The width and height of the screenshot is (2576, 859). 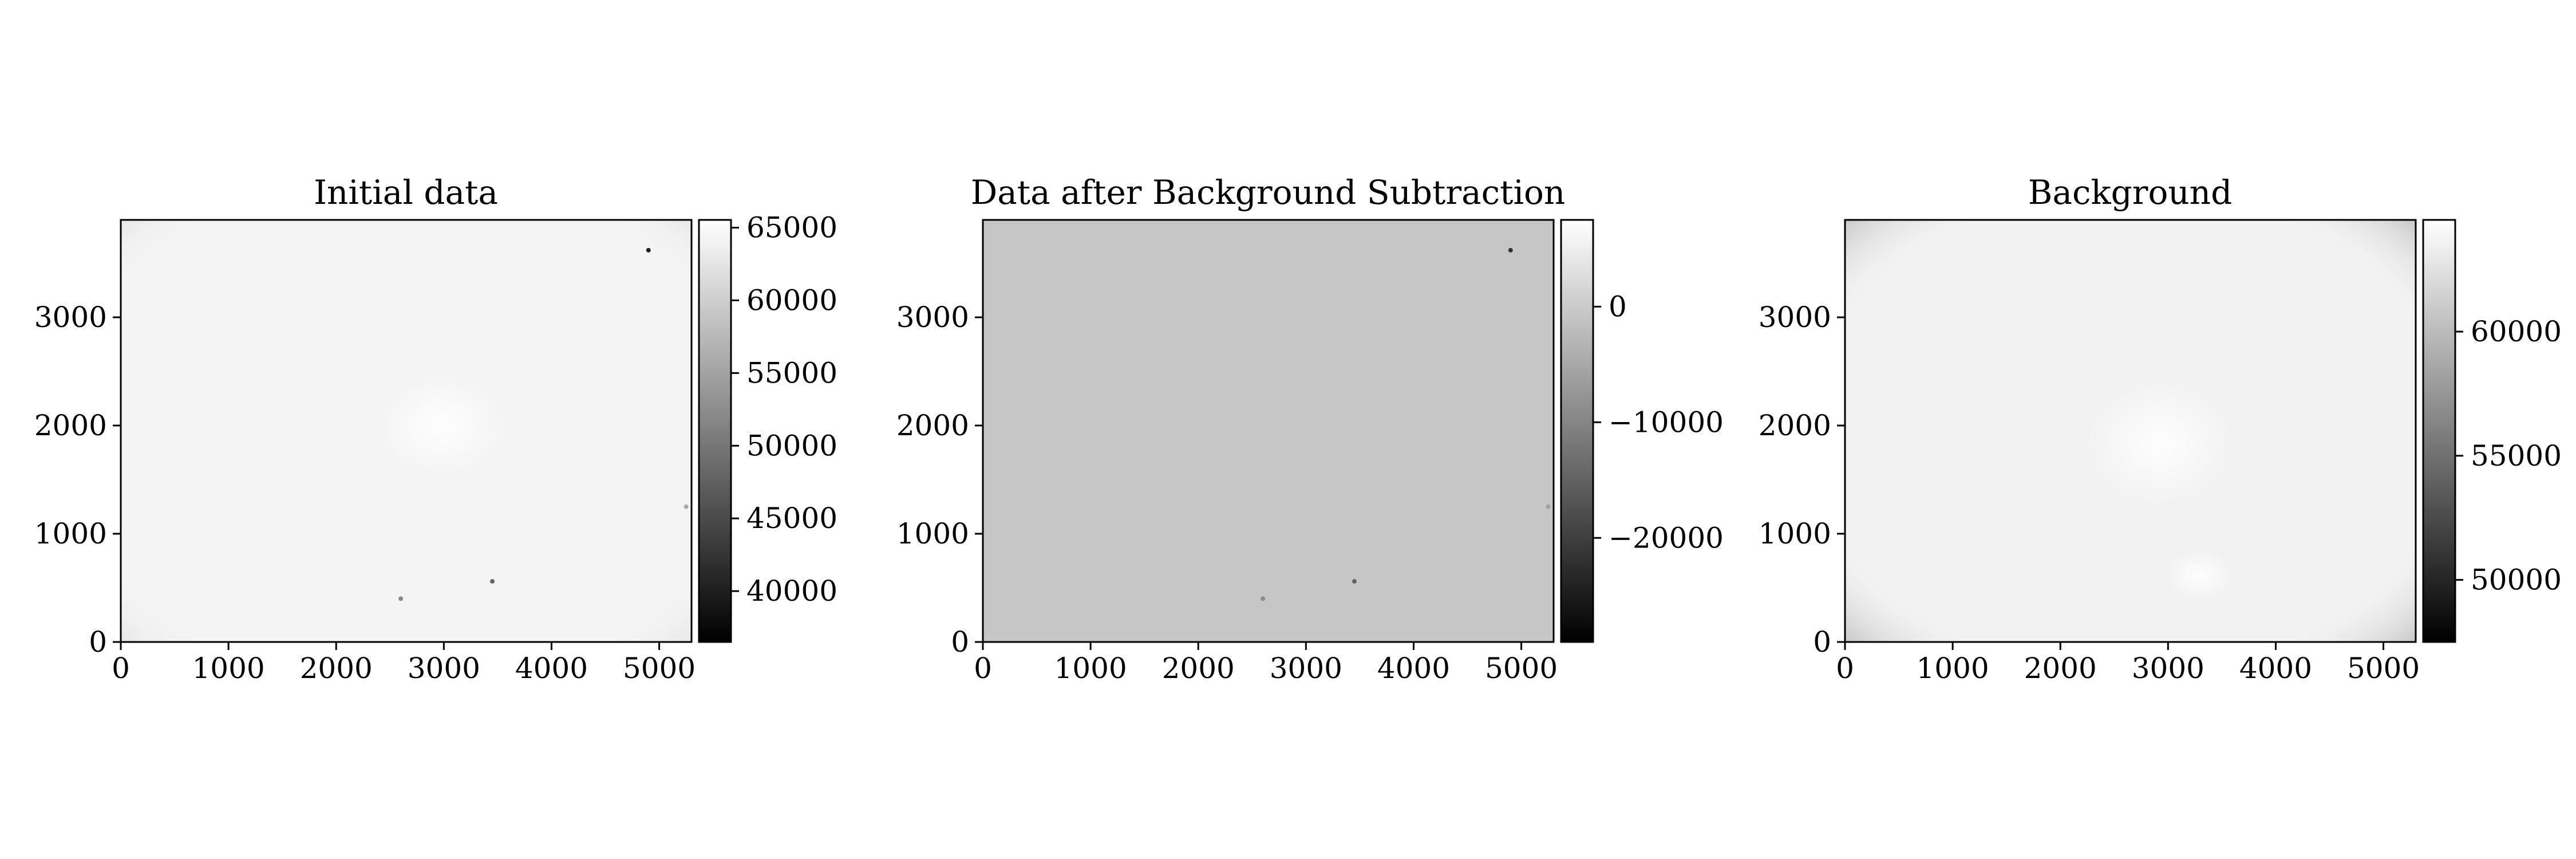 What do you see at coordinates (1666, 422) in the screenshot?
I see `colorbar-tick-label: −10000` at bounding box center [1666, 422].